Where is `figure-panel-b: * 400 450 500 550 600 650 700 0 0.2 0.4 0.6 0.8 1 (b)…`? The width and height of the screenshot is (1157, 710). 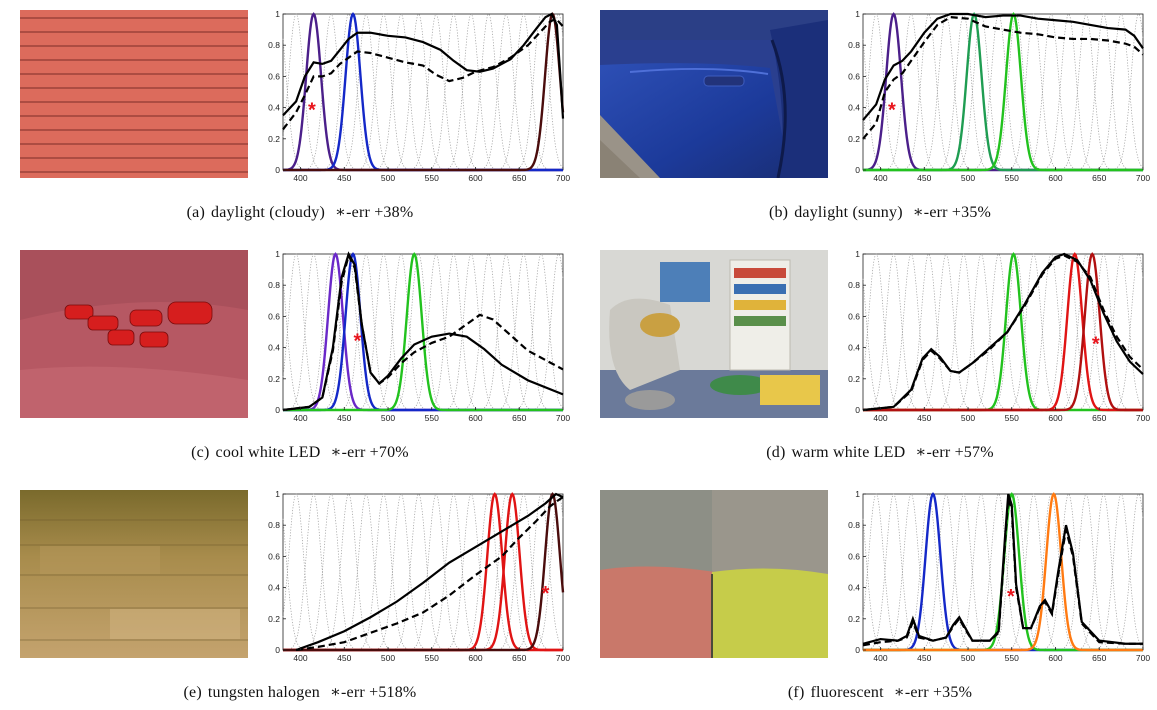 figure-panel-b: * 400 450 500 550 600 650 700 0 0.2 0.4 0.6 0.8 1 (b)… is located at coordinates (878, 119).